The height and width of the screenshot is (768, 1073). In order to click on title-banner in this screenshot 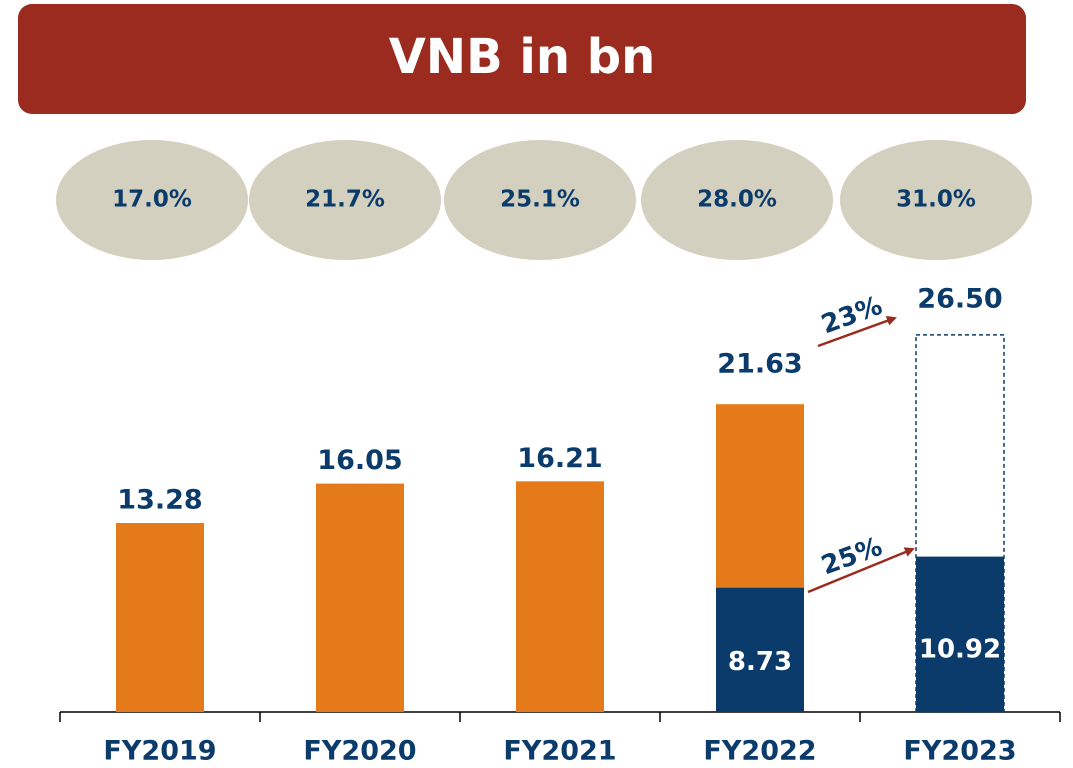, I will do `click(522, 59)`.